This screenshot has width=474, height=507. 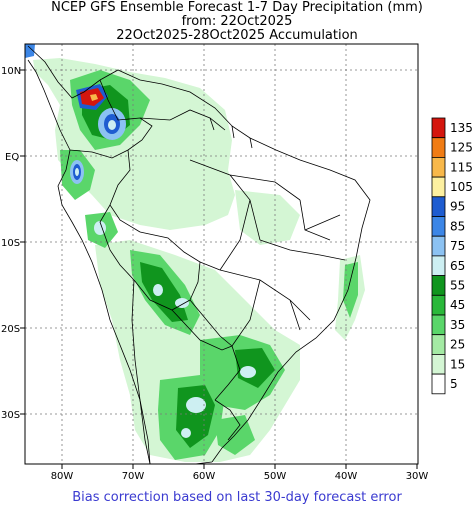 I want to click on precip-dark-green-bolivia, so click(x=164, y=292).